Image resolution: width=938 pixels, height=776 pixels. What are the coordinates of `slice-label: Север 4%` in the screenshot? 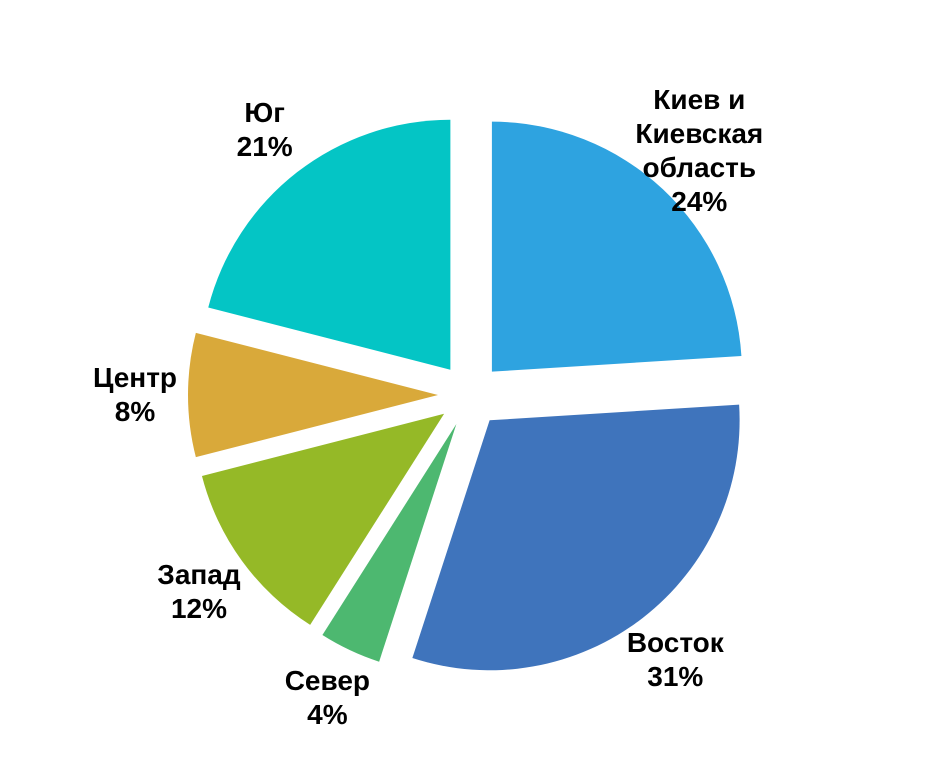 It's located at (327, 698).